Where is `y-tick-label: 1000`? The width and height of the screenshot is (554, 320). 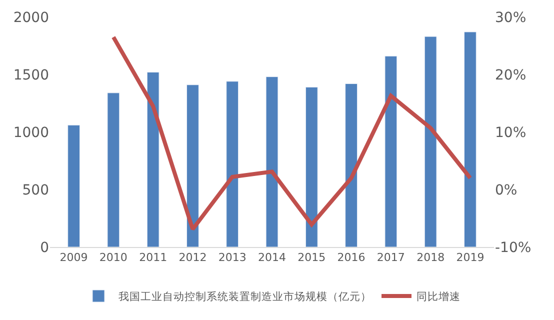
y-tick-label: 1000 is located at coordinates (31, 132).